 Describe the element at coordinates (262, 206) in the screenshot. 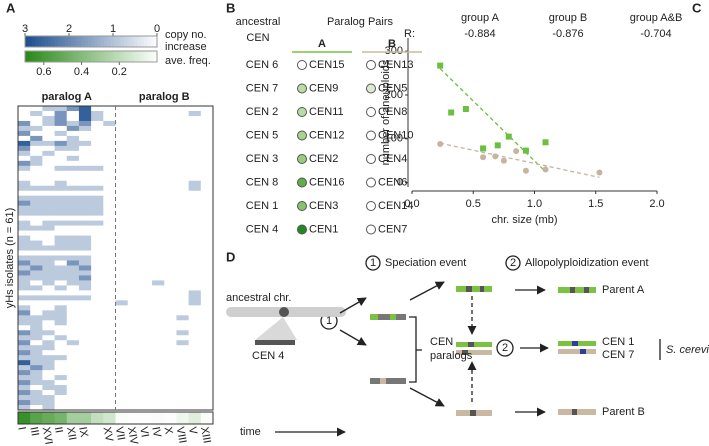

I see `ancestral-cen: CEN 1` at that location.